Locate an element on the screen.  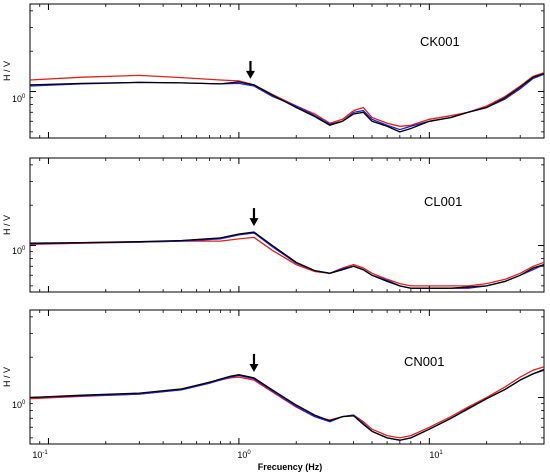
x-tick-label-1: 100 is located at coordinates (244, 455).